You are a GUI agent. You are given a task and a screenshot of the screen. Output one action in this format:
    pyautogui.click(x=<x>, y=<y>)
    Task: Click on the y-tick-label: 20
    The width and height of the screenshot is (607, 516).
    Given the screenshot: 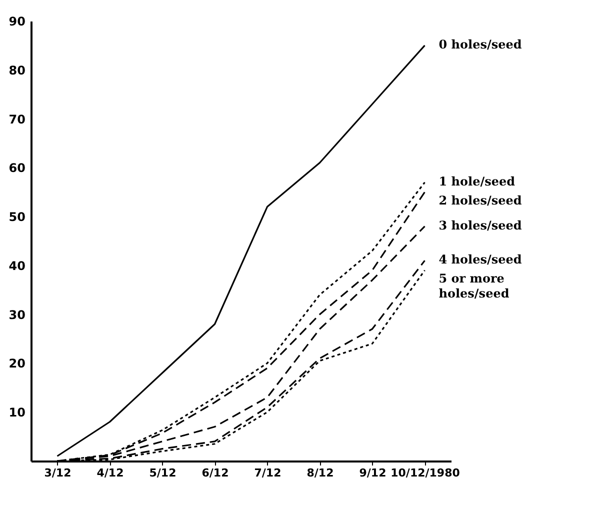 What is the action you would take?
    pyautogui.click(x=17, y=363)
    